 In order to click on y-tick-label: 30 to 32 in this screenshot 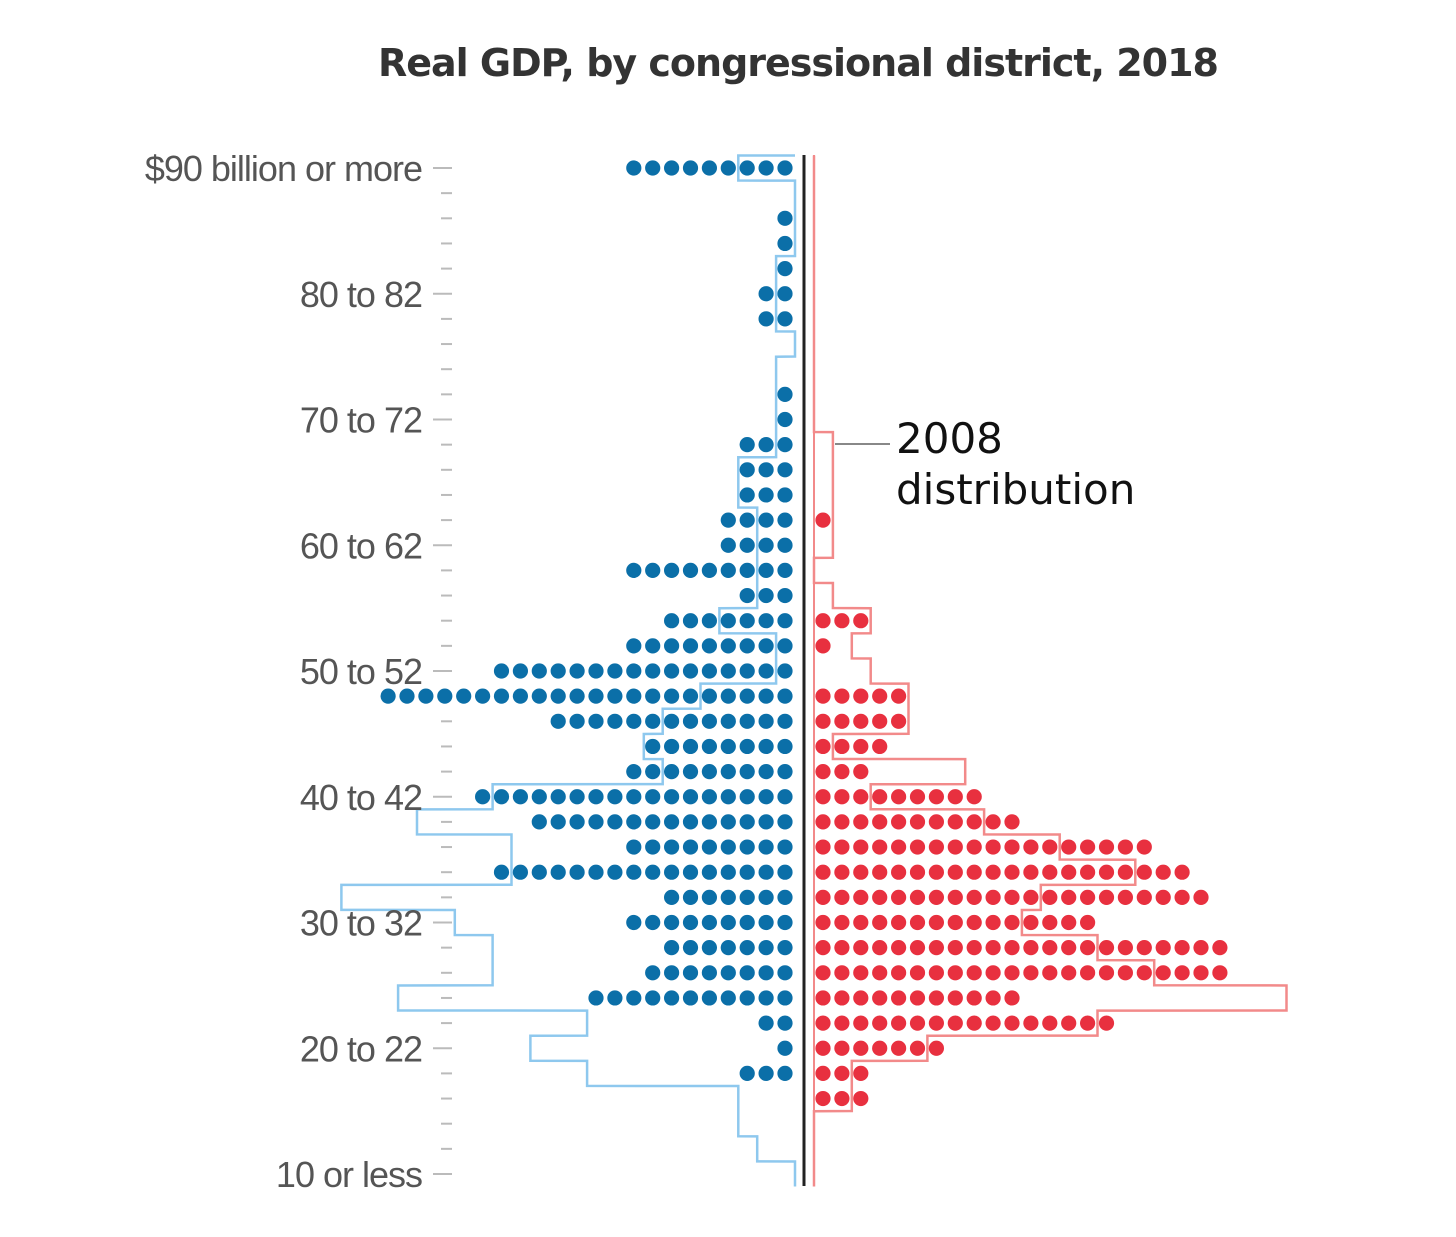, I will do `click(361, 923)`.